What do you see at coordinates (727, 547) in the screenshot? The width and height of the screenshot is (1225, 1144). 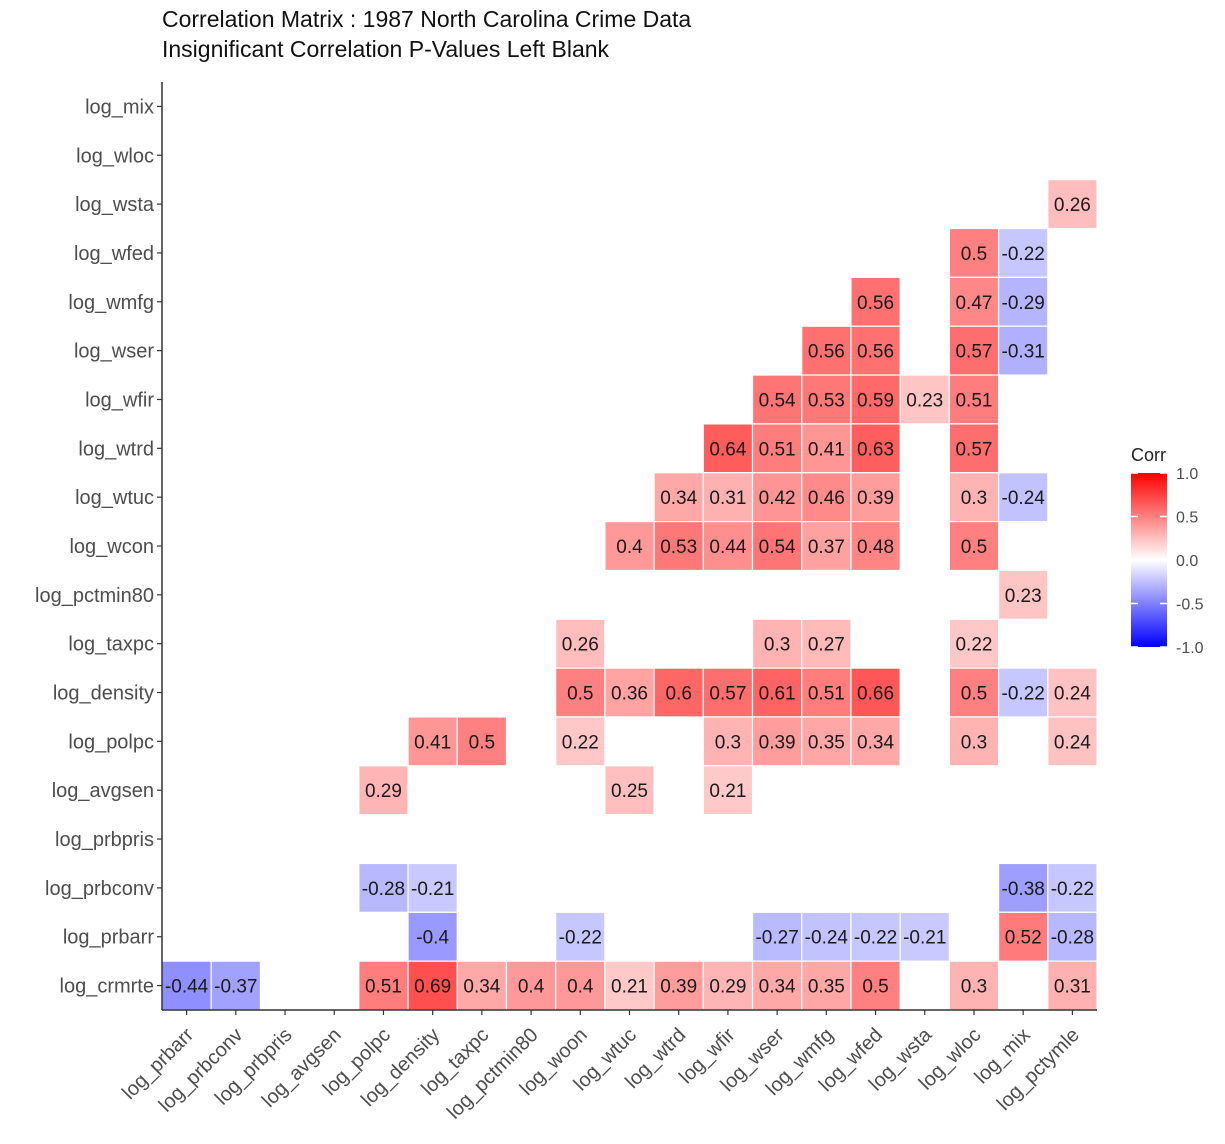 I see `cell-value-label: 0.44` at bounding box center [727, 547].